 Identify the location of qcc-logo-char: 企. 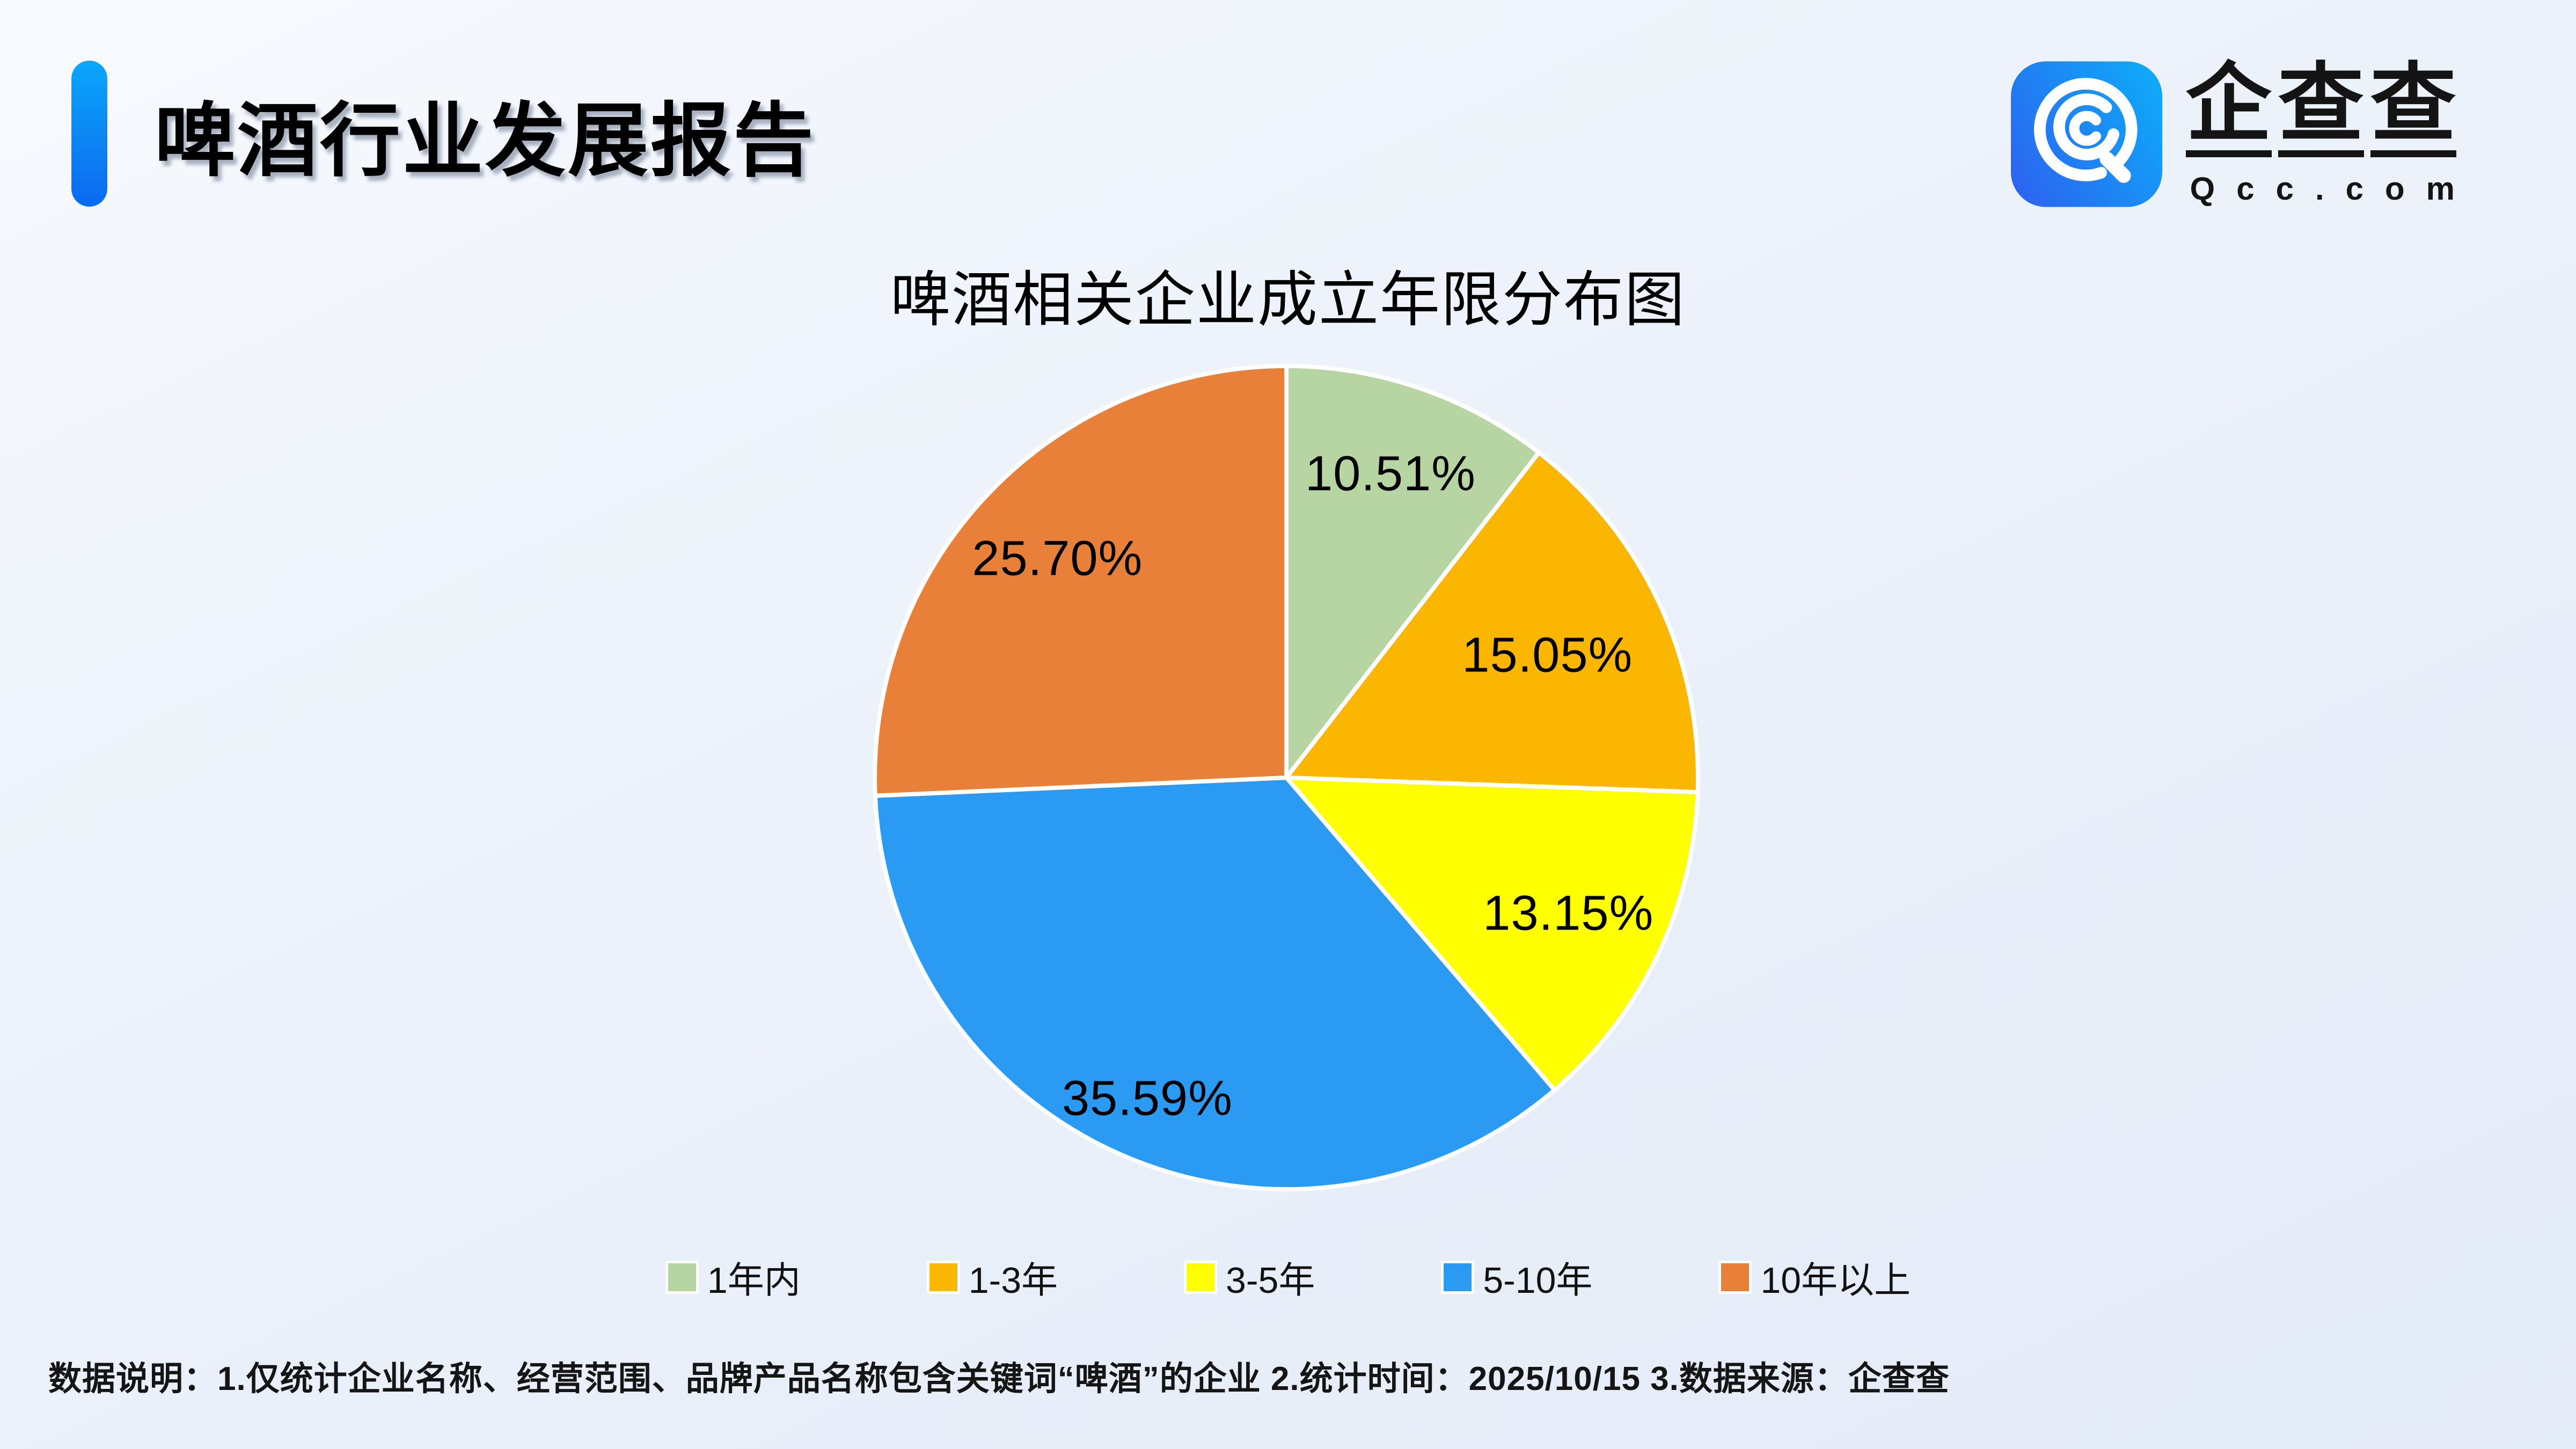
(2228, 109).